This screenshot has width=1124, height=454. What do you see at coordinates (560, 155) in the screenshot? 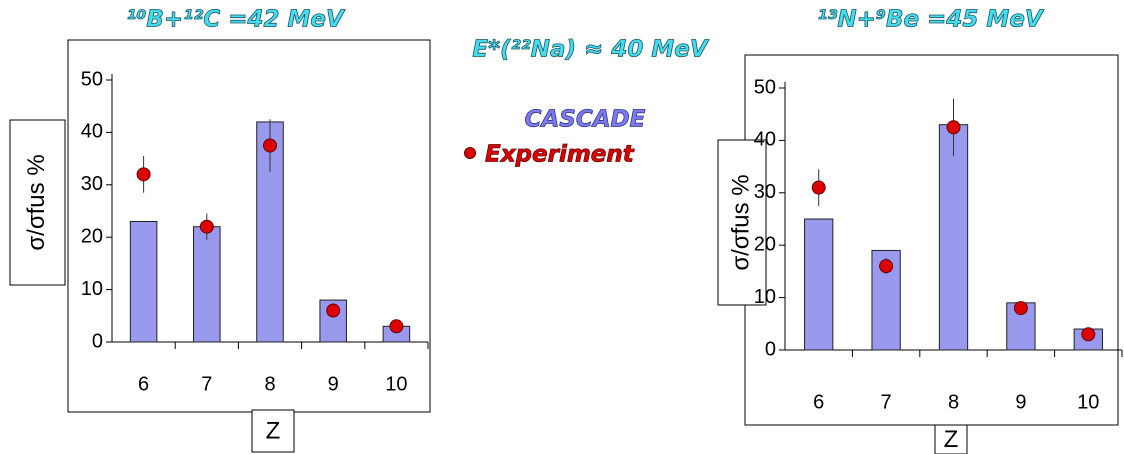
I see `legend-label: Experiment` at bounding box center [560, 155].